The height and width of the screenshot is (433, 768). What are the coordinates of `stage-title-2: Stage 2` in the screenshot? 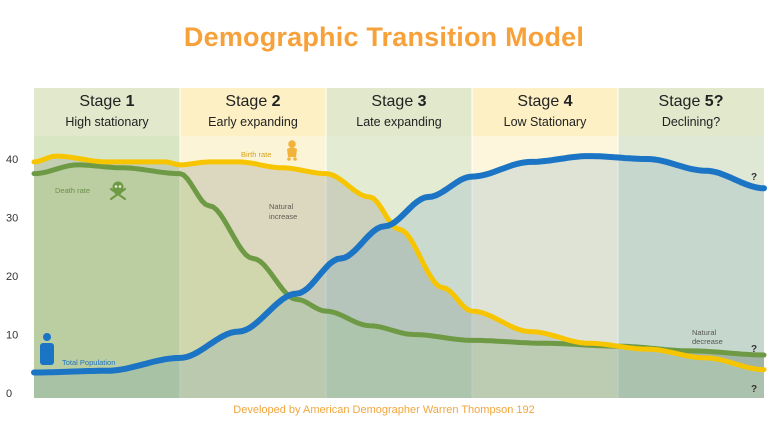 It's located at (252, 101).